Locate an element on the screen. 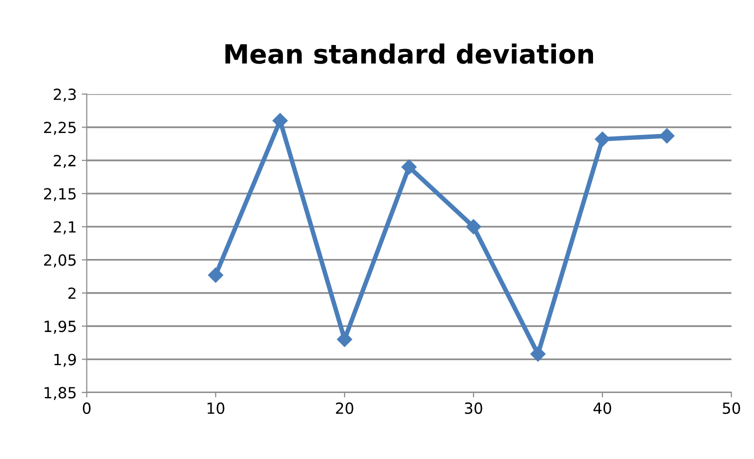 The image size is (754, 459). x-tick-label: 20 is located at coordinates (345, 408).